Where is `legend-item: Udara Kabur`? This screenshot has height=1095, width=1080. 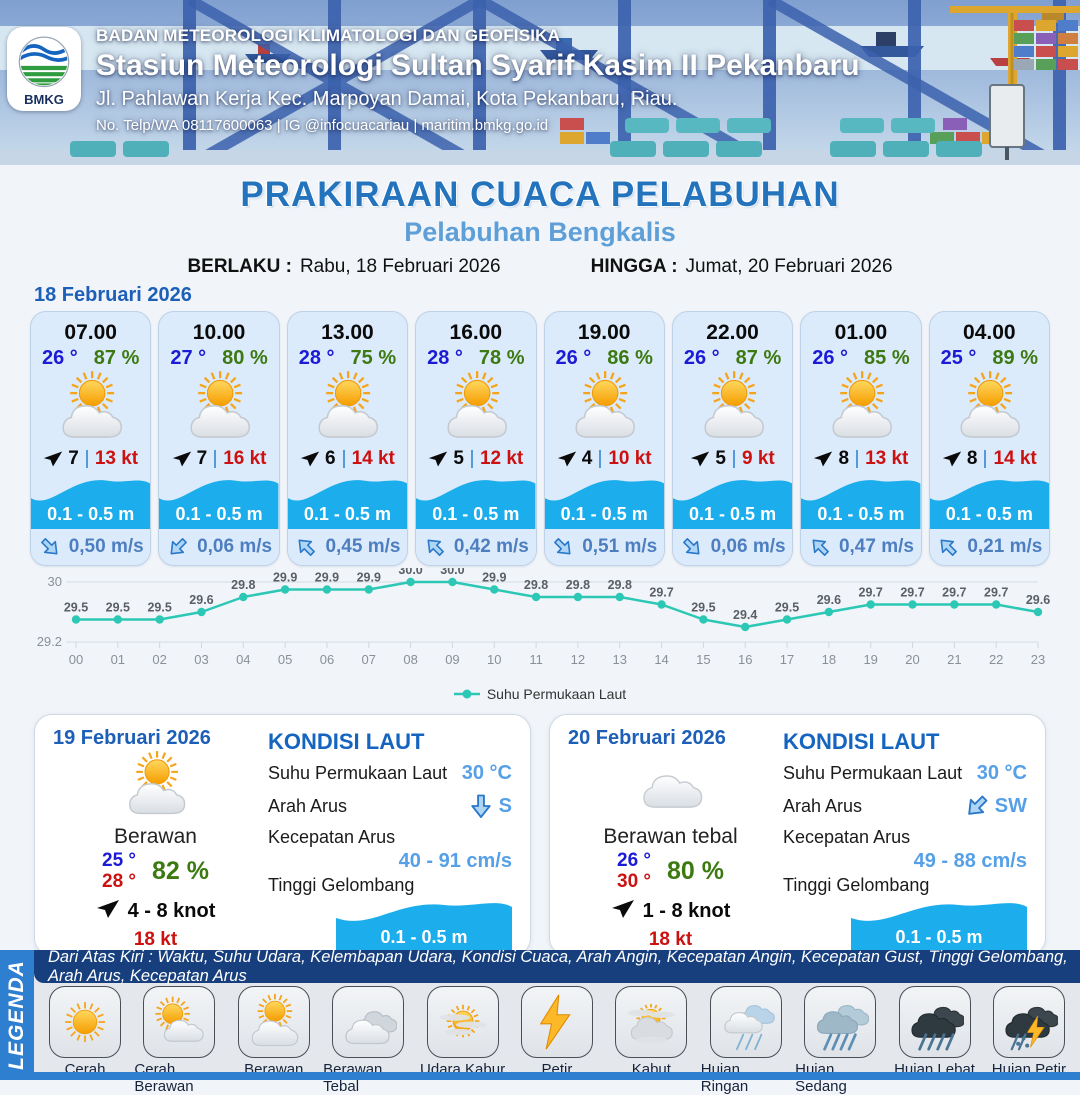
legend-item: Udara Kabur is located at coordinates (463, 1040).